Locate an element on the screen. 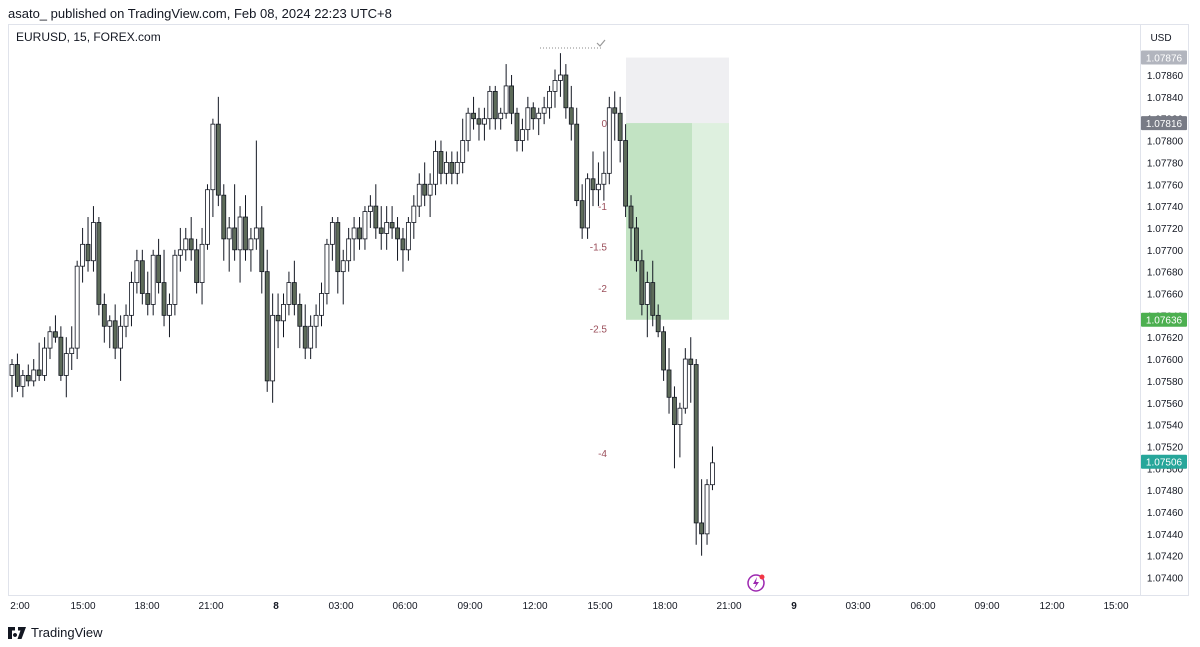 This screenshot has height=647, width=1200. level-label: -2.5 is located at coordinates (599, 329).